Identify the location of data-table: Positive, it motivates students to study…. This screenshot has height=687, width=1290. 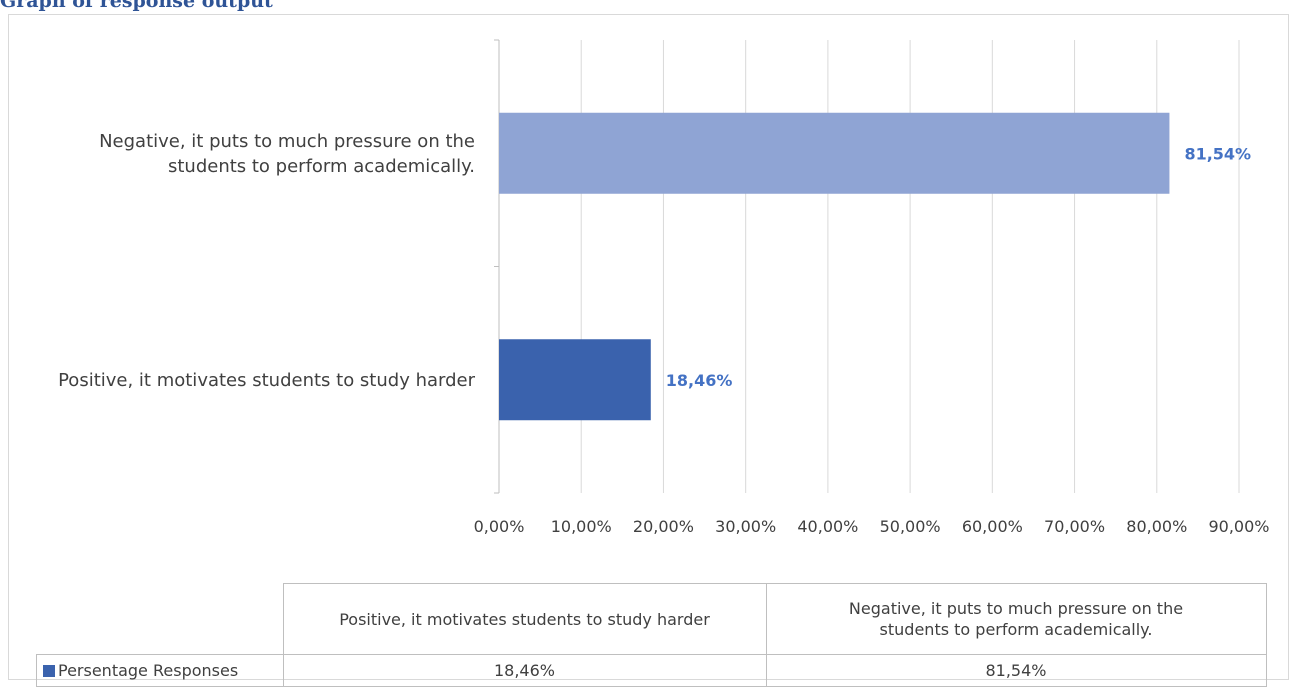
(651, 635).